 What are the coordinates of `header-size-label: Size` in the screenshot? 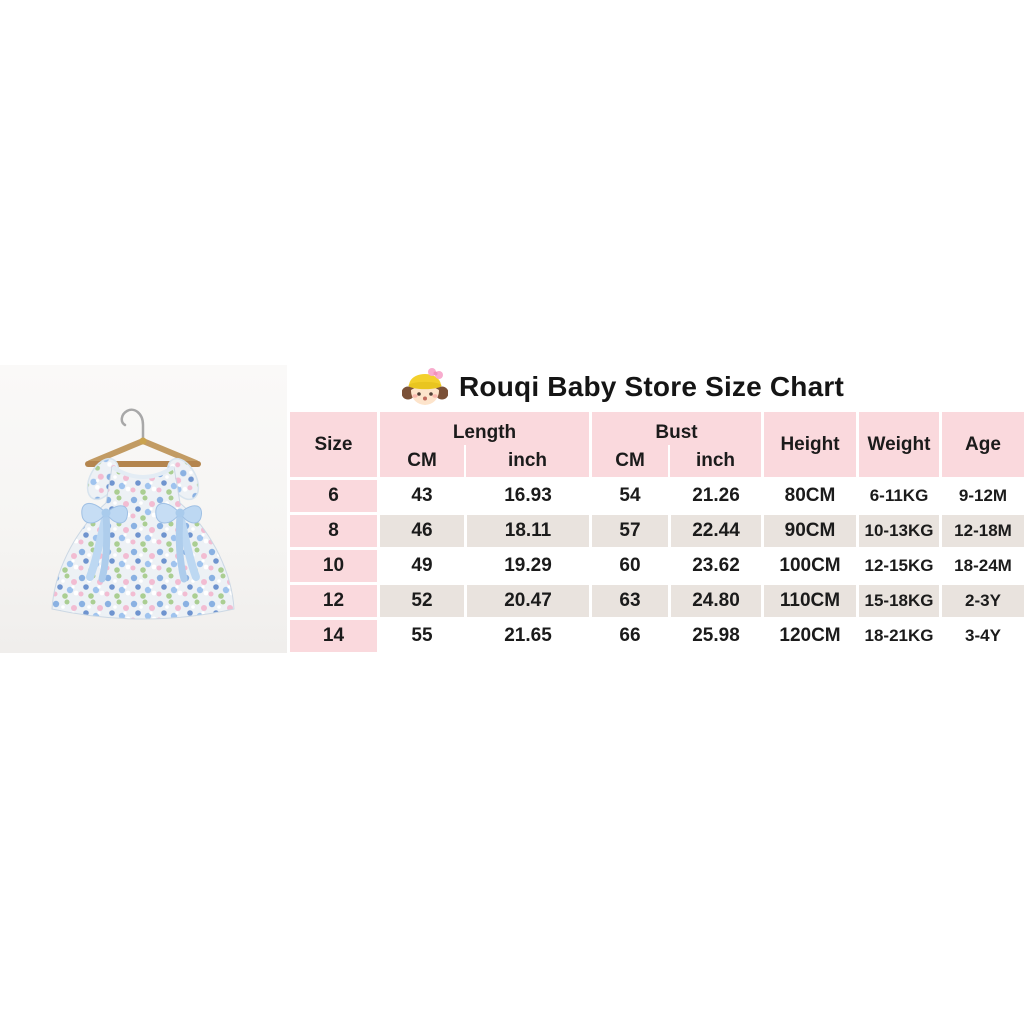 It's located at (333, 444).